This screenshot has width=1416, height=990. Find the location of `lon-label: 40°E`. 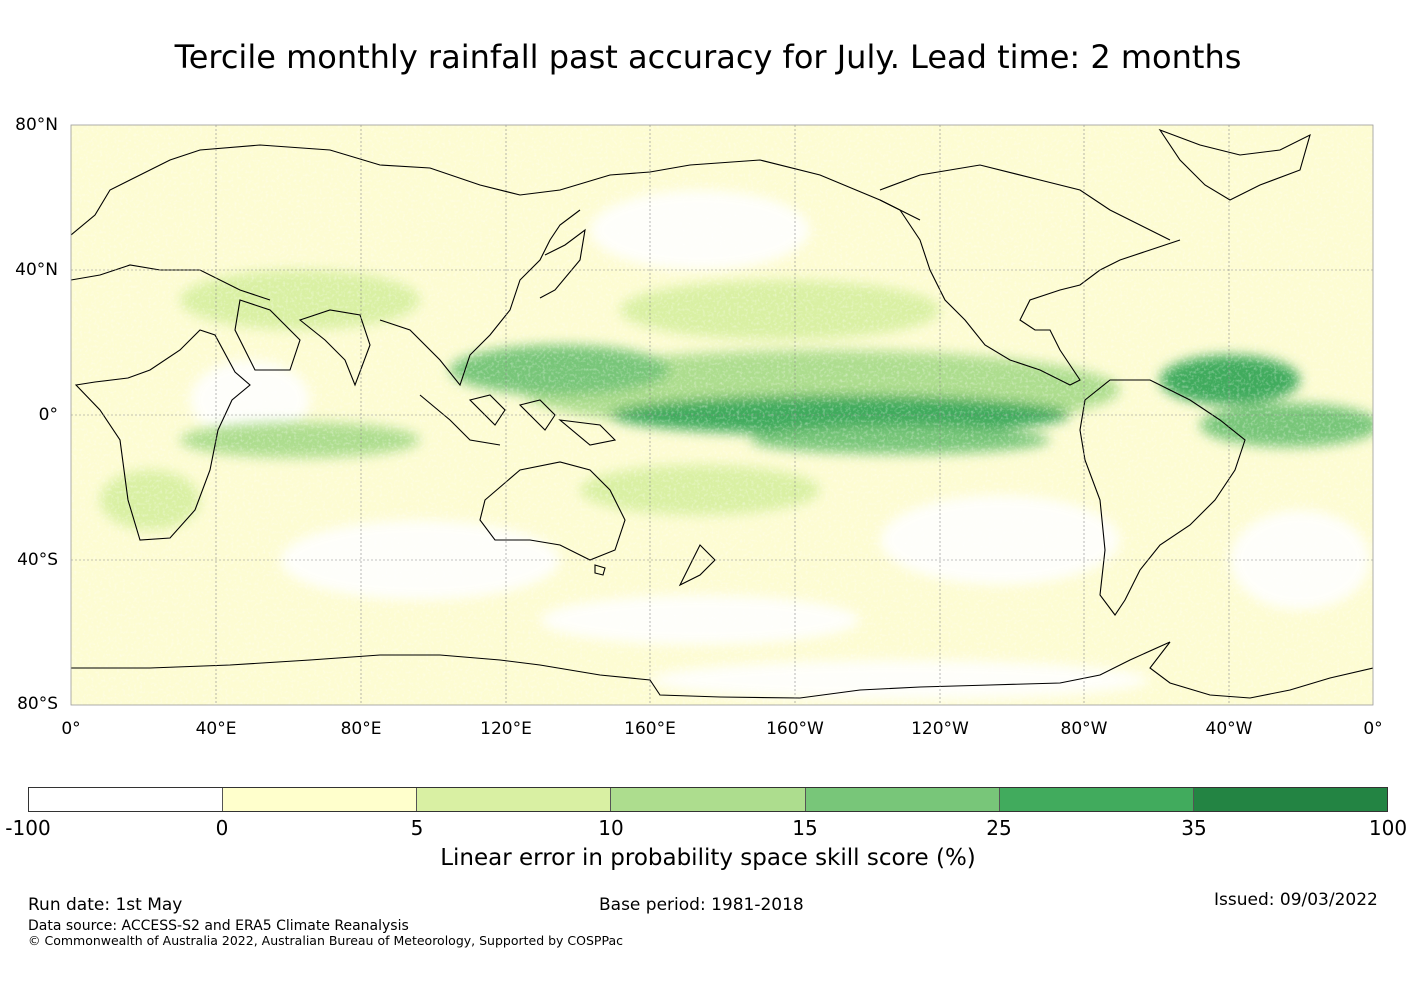

lon-label: 40°E is located at coordinates (216, 729).